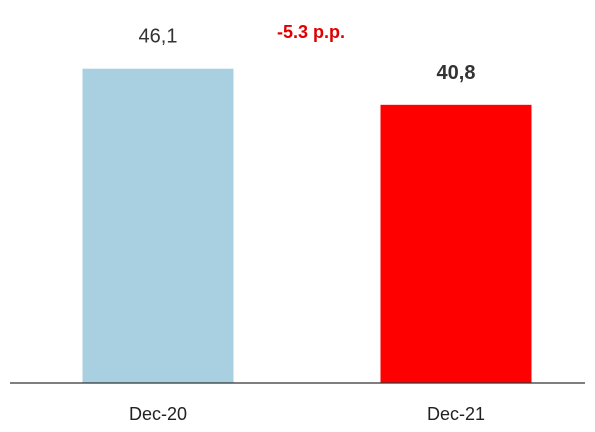 The width and height of the screenshot is (595, 432). What do you see at coordinates (311, 32) in the screenshot?
I see `change-annotation: -5.3 p.p.` at bounding box center [311, 32].